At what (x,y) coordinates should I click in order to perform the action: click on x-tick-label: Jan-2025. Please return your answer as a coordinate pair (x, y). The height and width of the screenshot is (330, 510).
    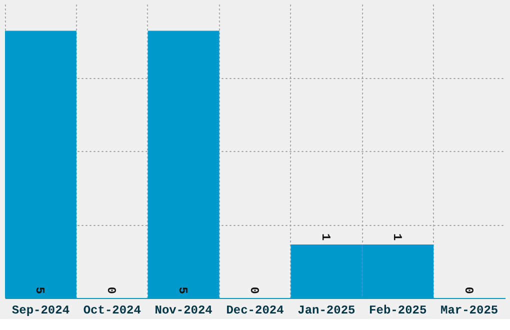
    Looking at the image, I should click on (327, 311).